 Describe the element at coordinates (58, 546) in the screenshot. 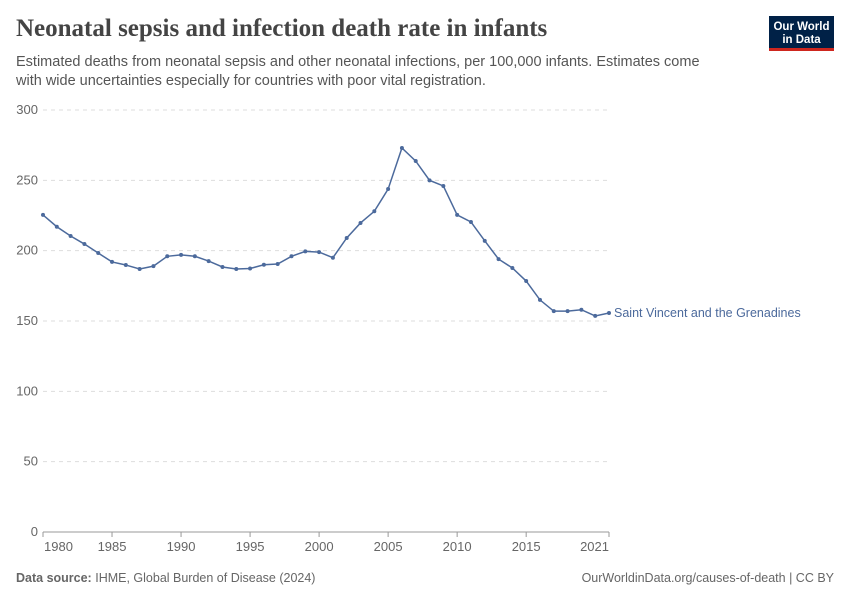

I see `x-tick-label: 1980` at that location.